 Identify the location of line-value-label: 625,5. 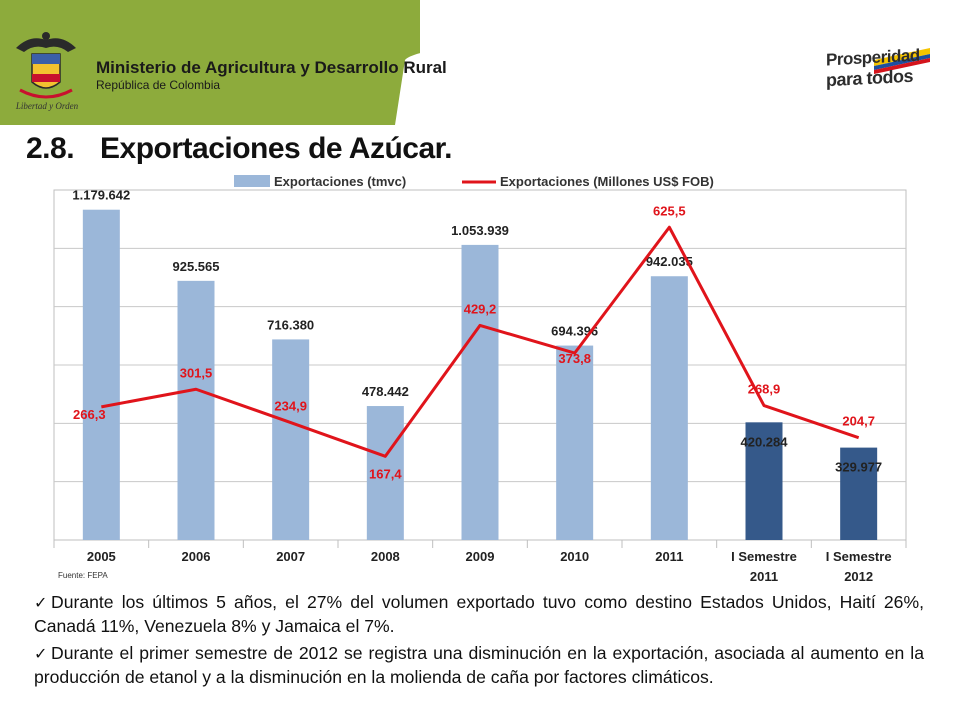
(669, 210).